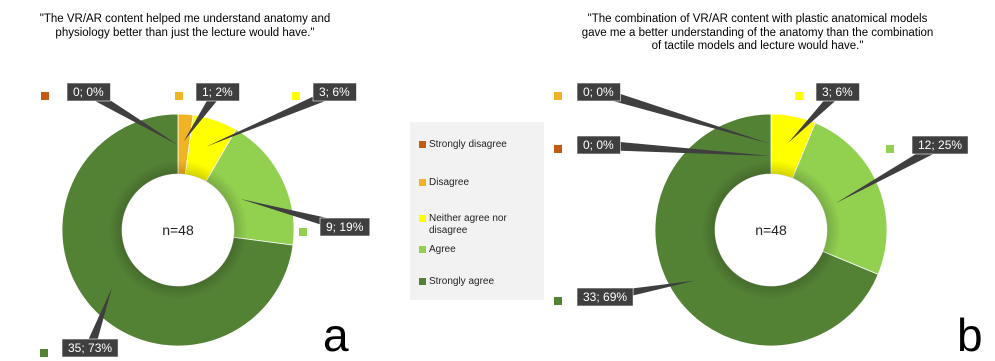 The height and width of the screenshot is (361, 995). I want to click on panel-letter-b: b, so click(970, 335).